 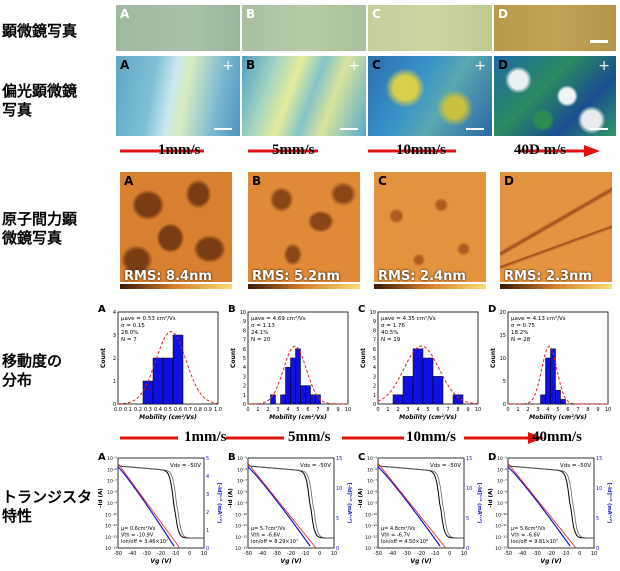 I want to click on stats-line: N = 19, so click(x=391, y=340).